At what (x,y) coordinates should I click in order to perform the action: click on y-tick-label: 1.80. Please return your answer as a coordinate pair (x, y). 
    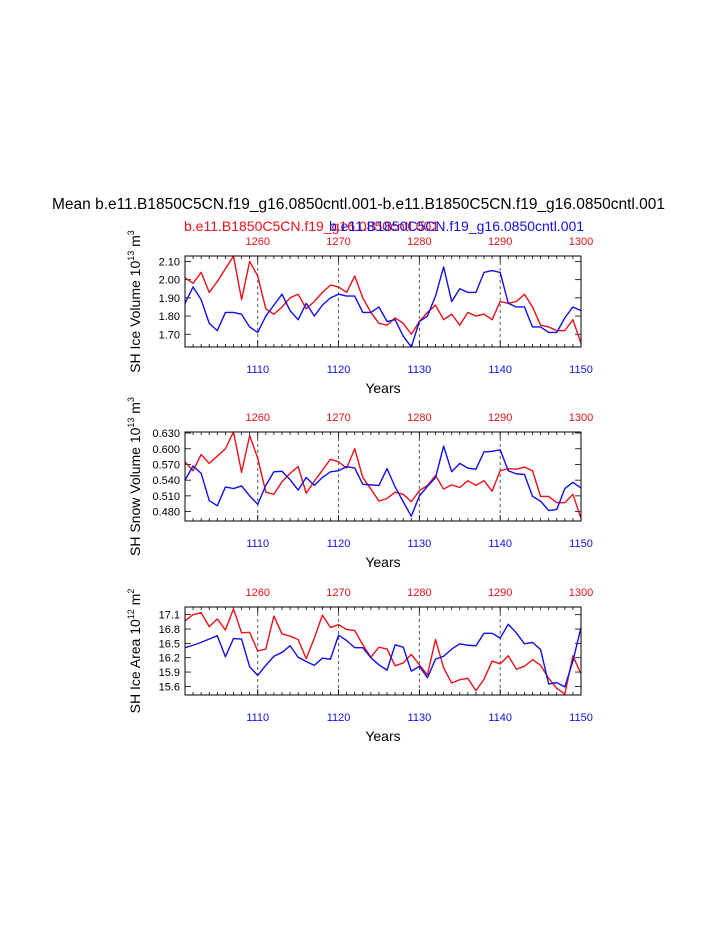
    Looking at the image, I should click on (169, 317).